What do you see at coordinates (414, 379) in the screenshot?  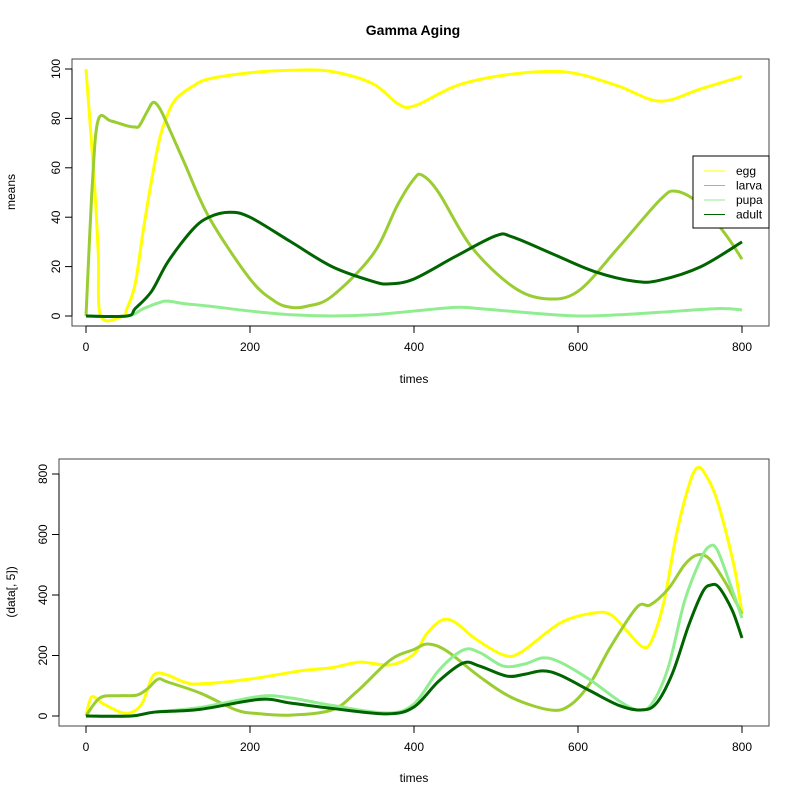 I see `x-axis-label-top: times` at bounding box center [414, 379].